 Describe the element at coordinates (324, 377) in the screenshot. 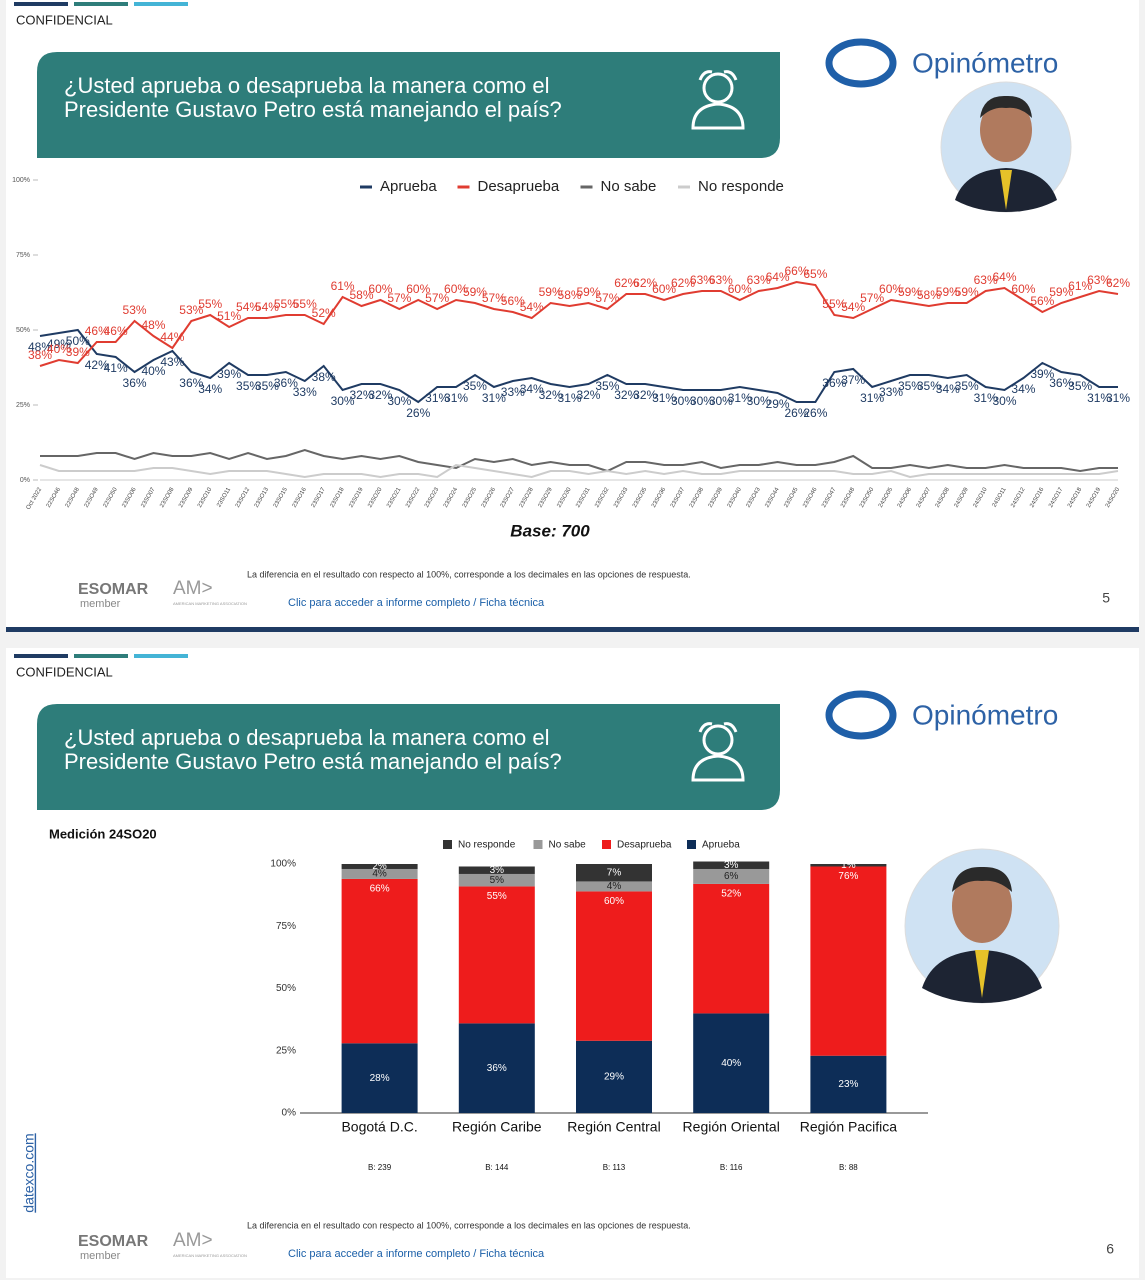

I see `data-label: 38%` at that location.